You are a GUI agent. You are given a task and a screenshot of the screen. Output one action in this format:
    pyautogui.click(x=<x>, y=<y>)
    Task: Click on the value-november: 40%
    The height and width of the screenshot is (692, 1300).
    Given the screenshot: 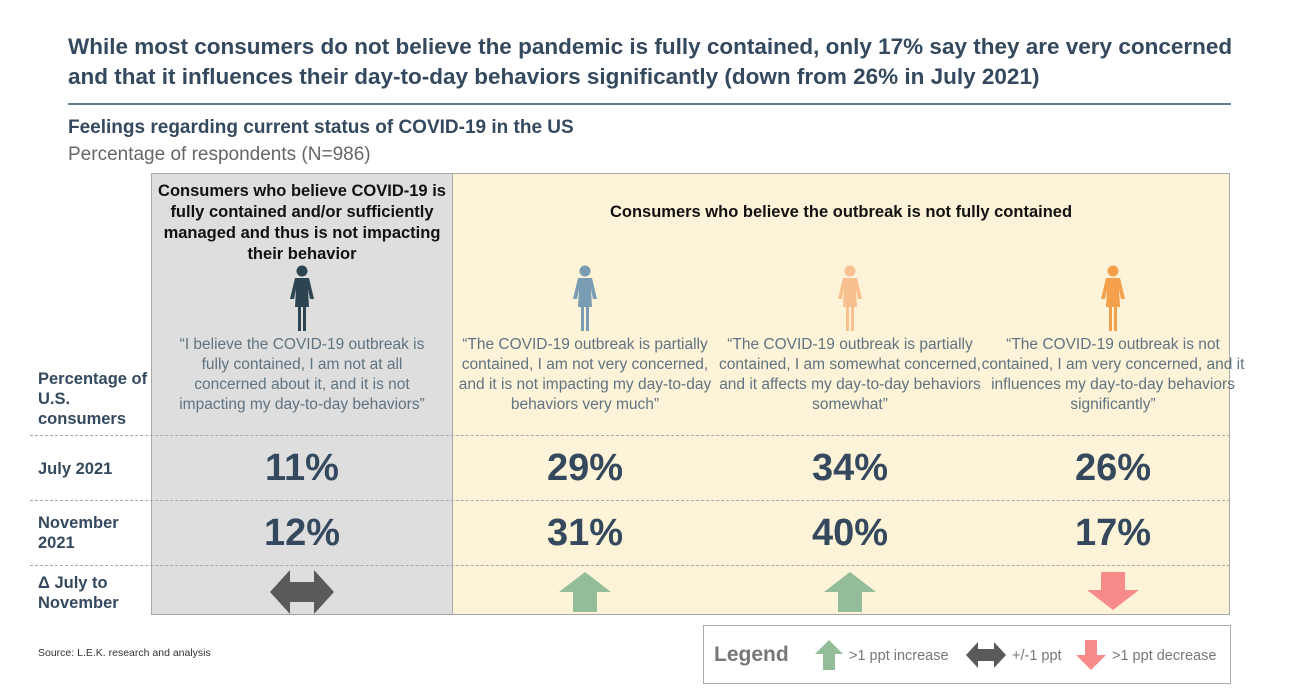 What is the action you would take?
    pyautogui.click(x=850, y=533)
    